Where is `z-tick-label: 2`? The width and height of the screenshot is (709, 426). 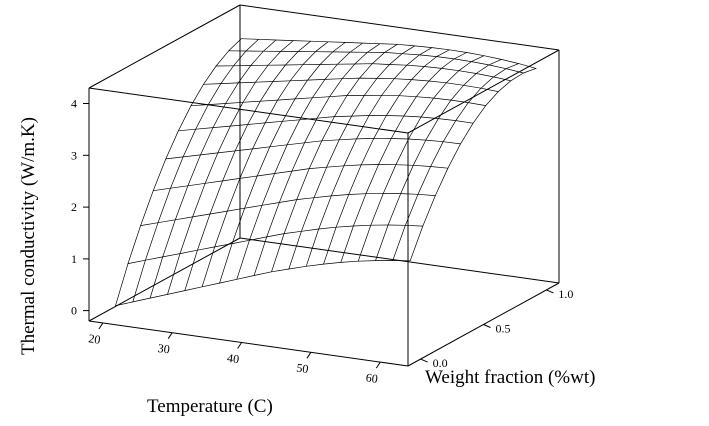 z-tick-label: 2 is located at coordinates (74, 207).